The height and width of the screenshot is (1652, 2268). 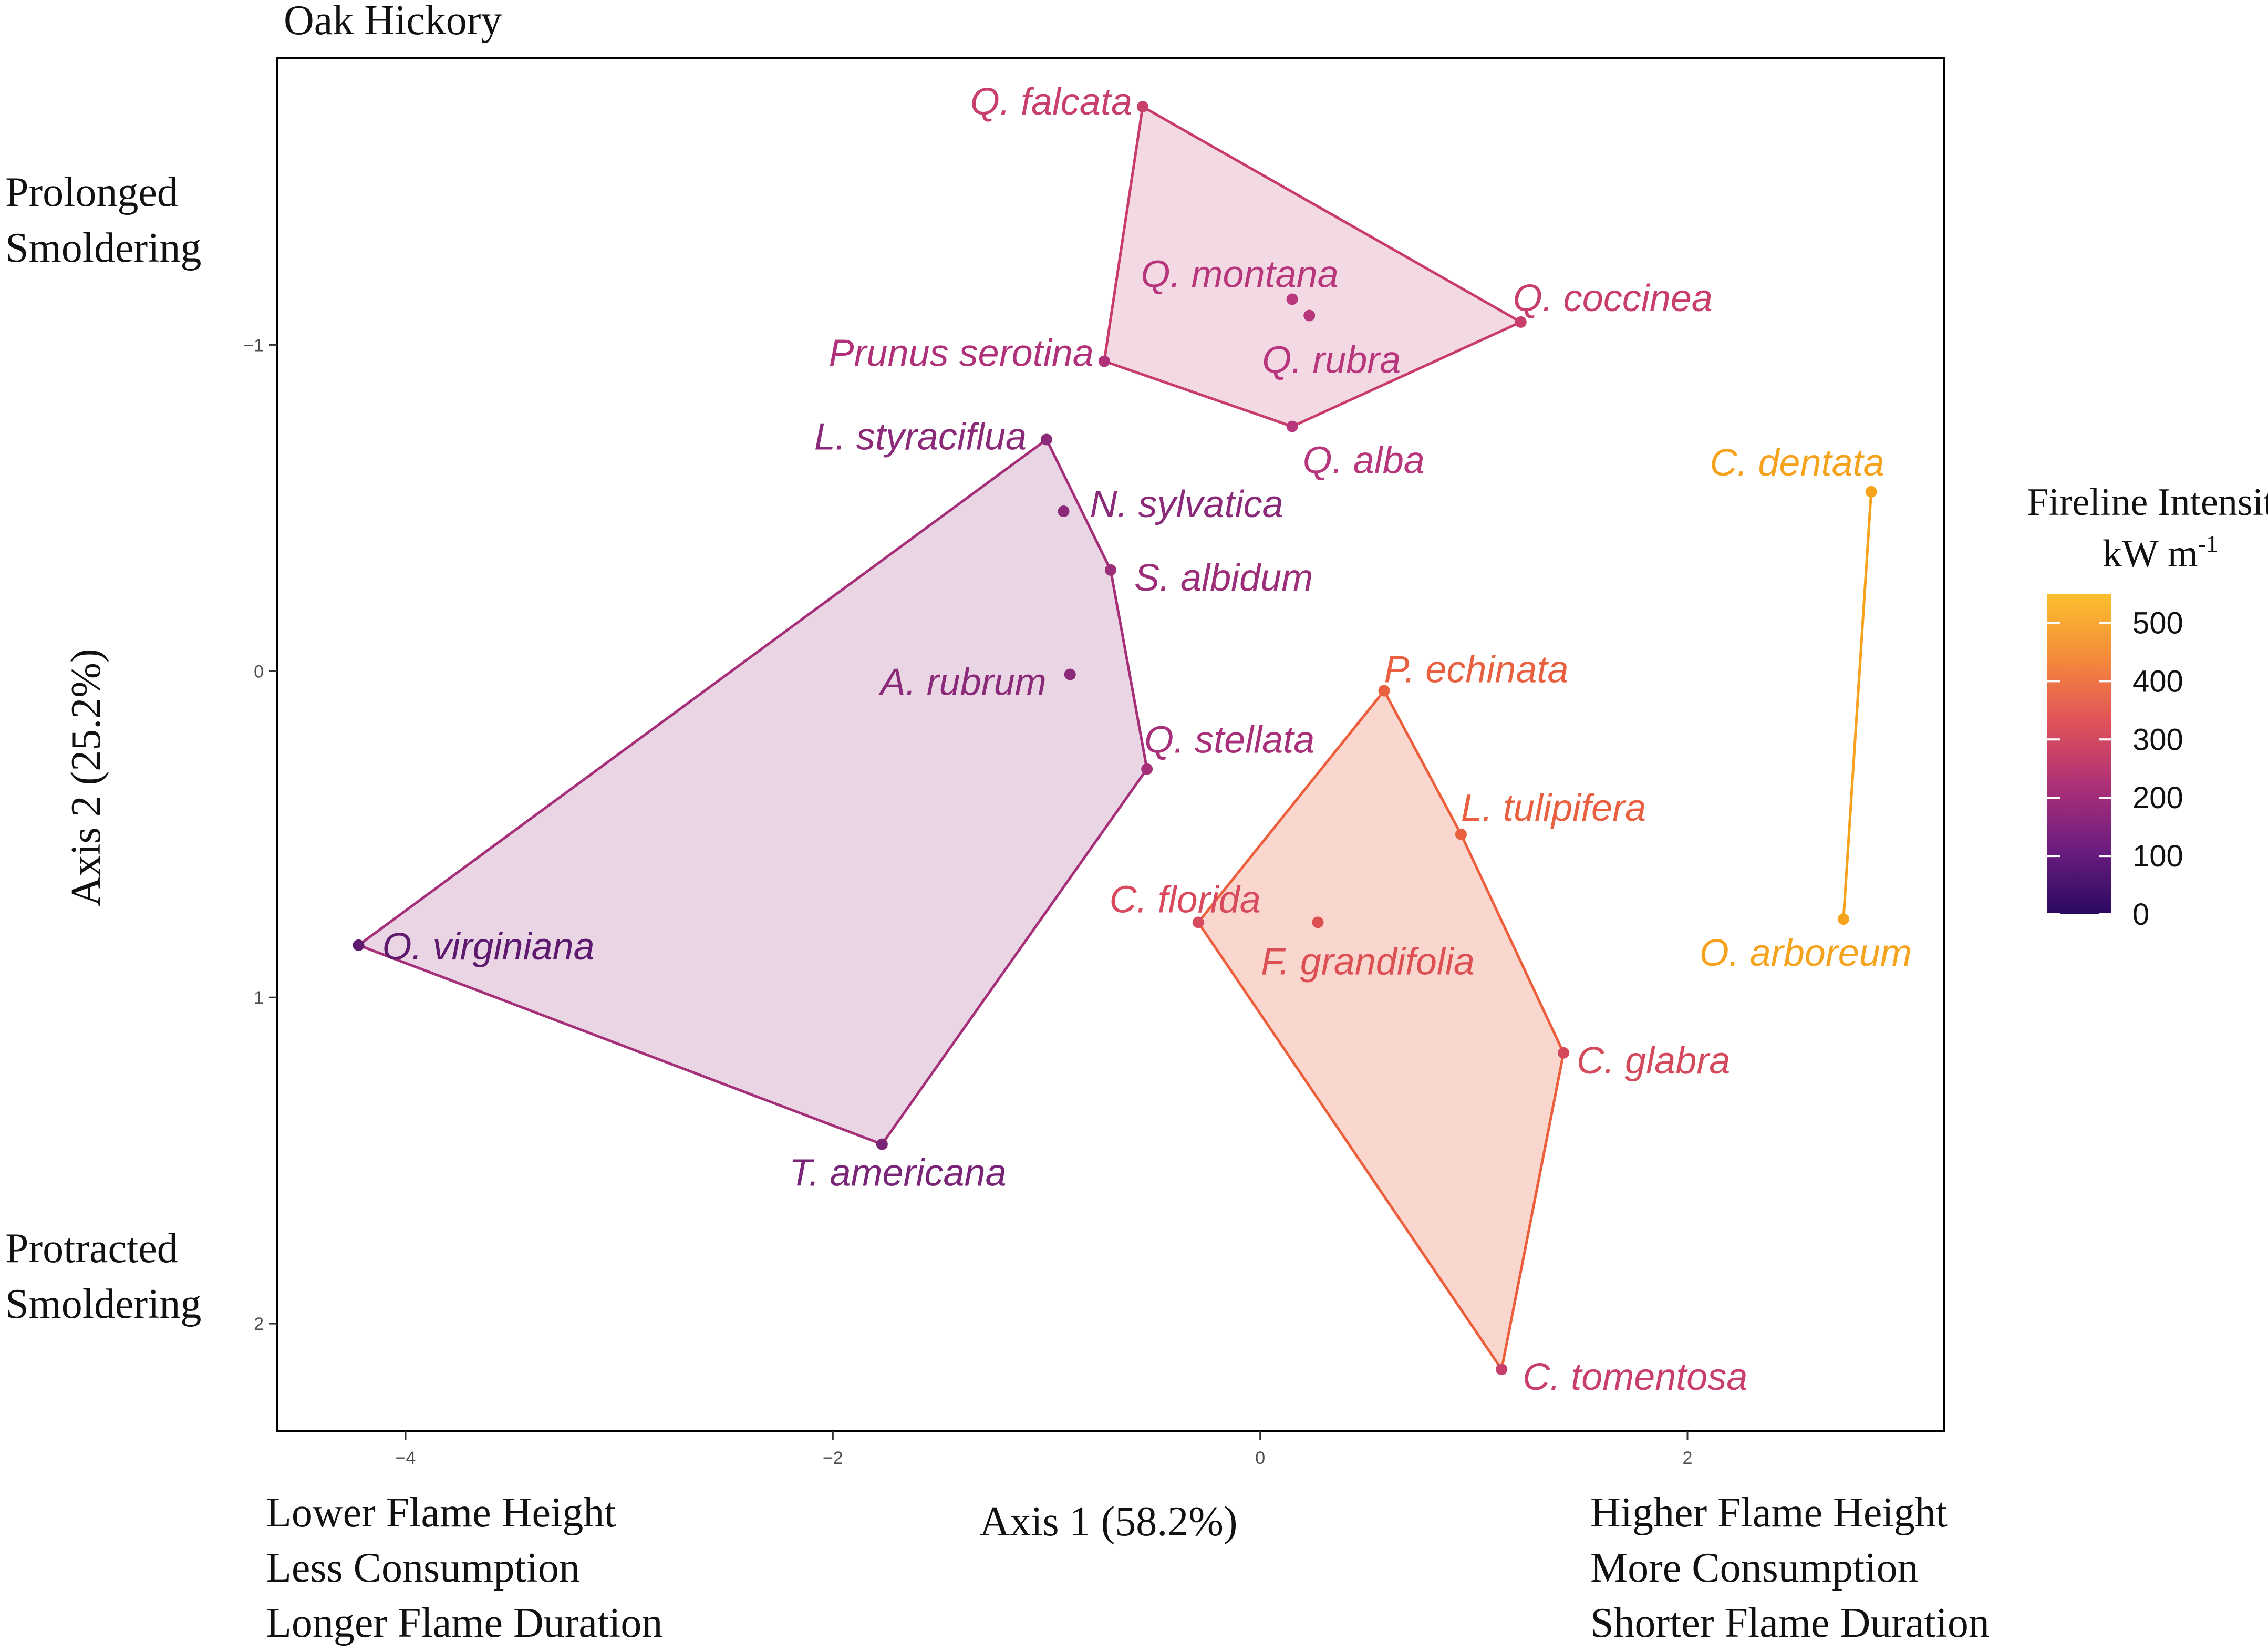 What do you see at coordinates (1147, 769) in the screenshot?
I see `point-q-stellata` at bounding box center [1147, 769].